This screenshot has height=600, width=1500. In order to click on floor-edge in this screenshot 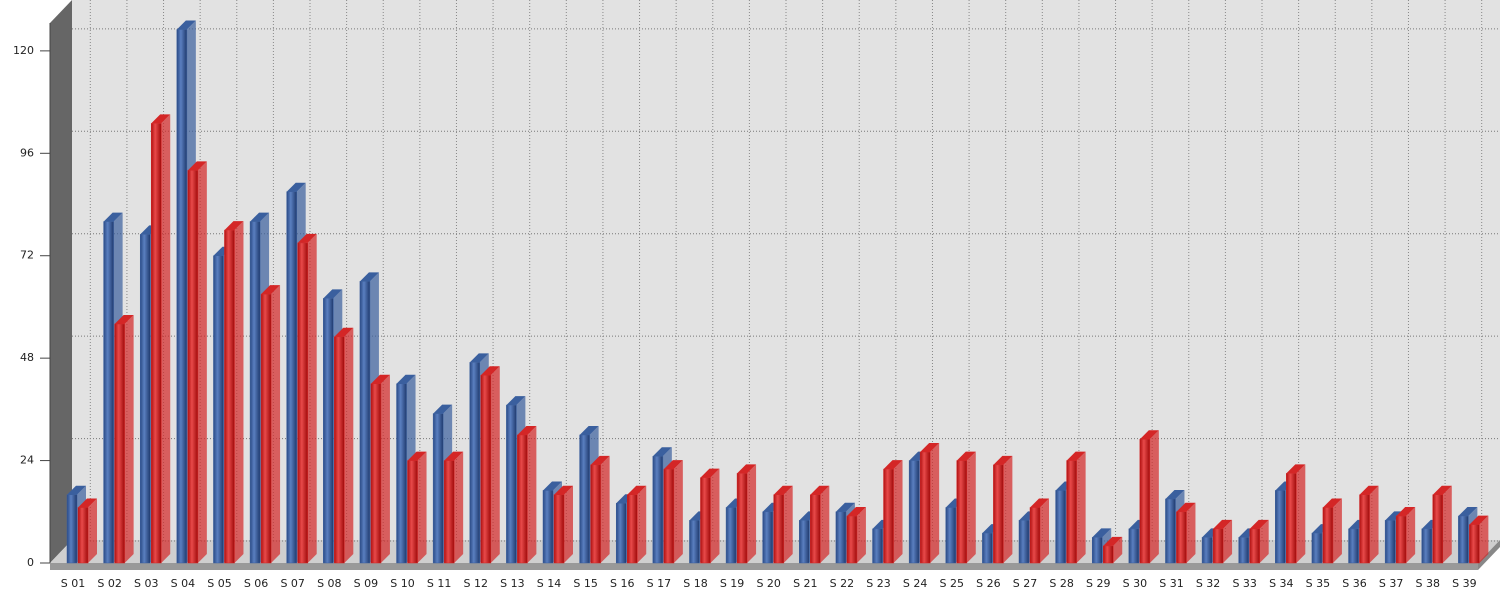, I will do `click(764, 566)`.